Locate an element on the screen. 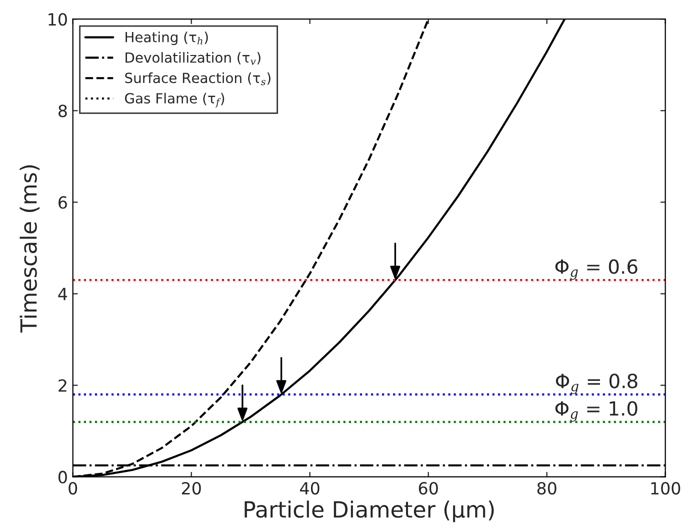 The width and height of the screenshot is (681, 531). annotation: Φ$_{g}$ = 1.0 is located at coordinates (596, 411).